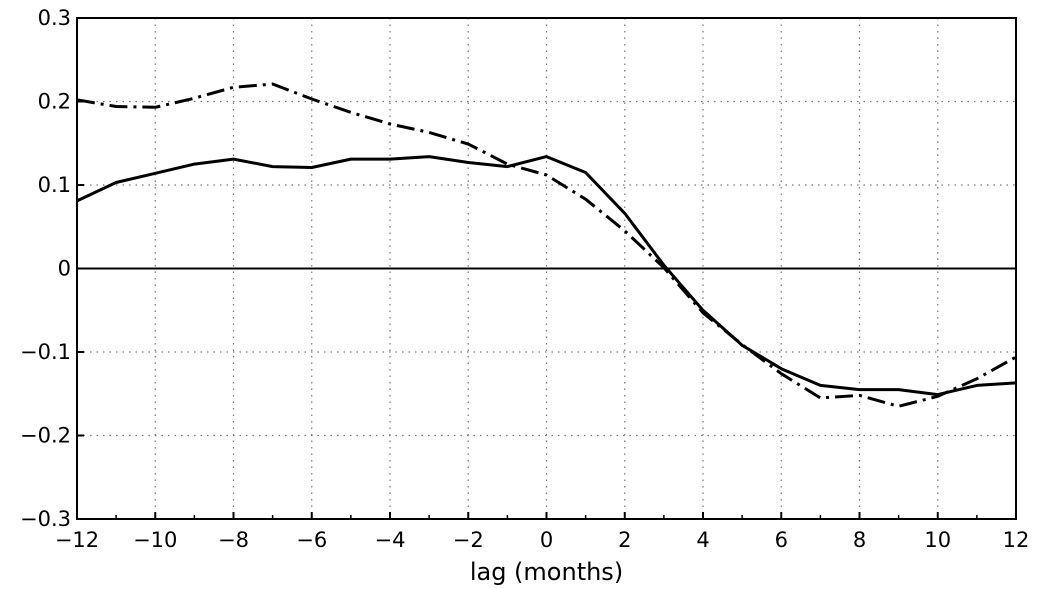 The width and height of the screenshot is (1037, 589). I want to click on x-tick-label: 2, so click(624, 540).